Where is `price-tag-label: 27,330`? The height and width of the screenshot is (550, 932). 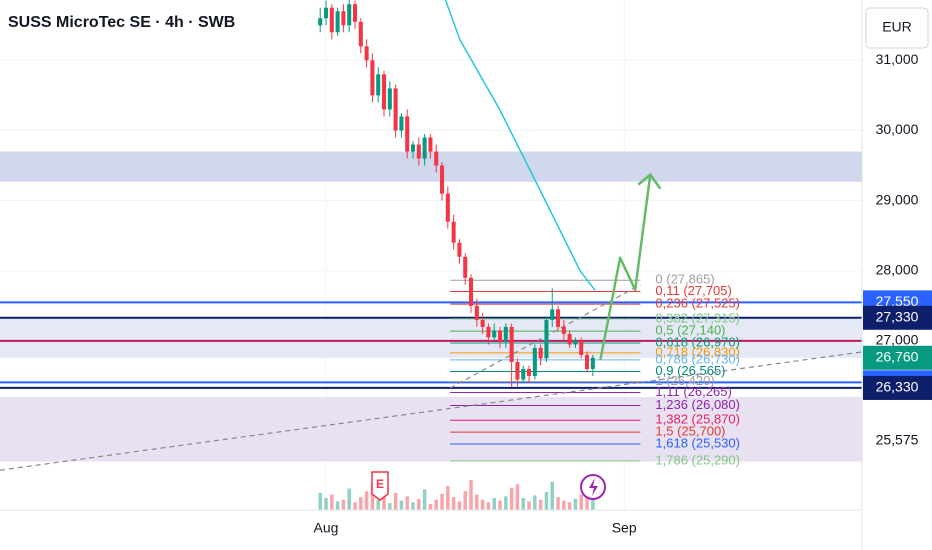
price-tag-label: 27,330 is located at coordinates (897, 316).